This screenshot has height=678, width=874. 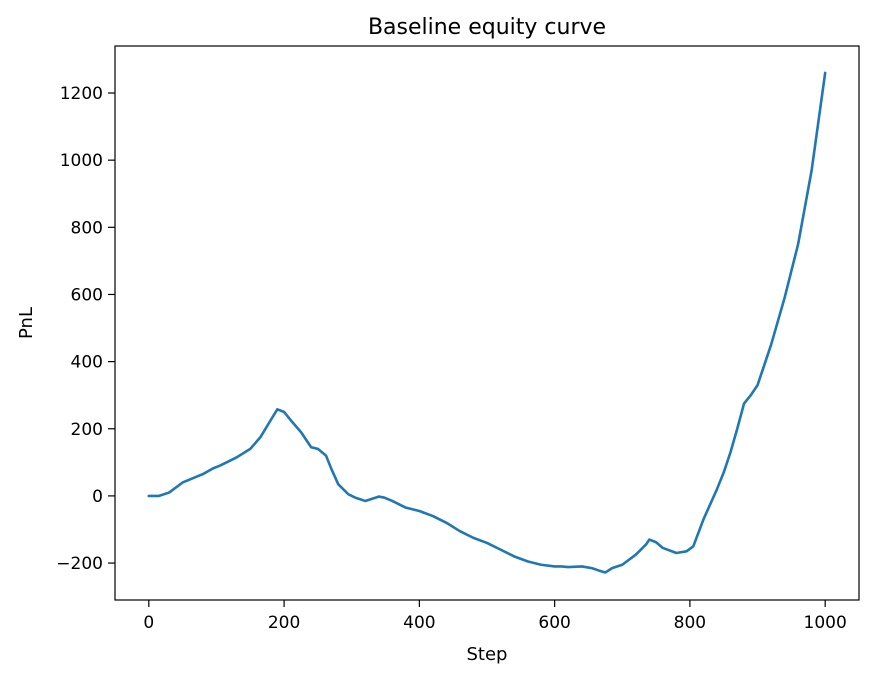 What do you see at coordinates (97, 497) in the screenshot?
I see `y-tick-label: 0` at bounding box center [97, 497].